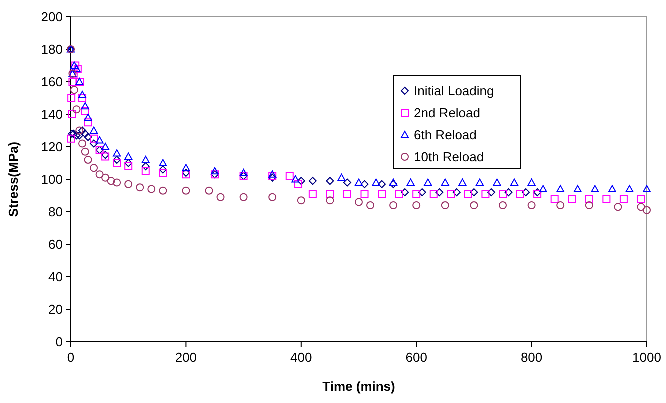  Describe the element at coordinates (55, 212) in the screenshot. I see `y-tick-label: 80` at that location.